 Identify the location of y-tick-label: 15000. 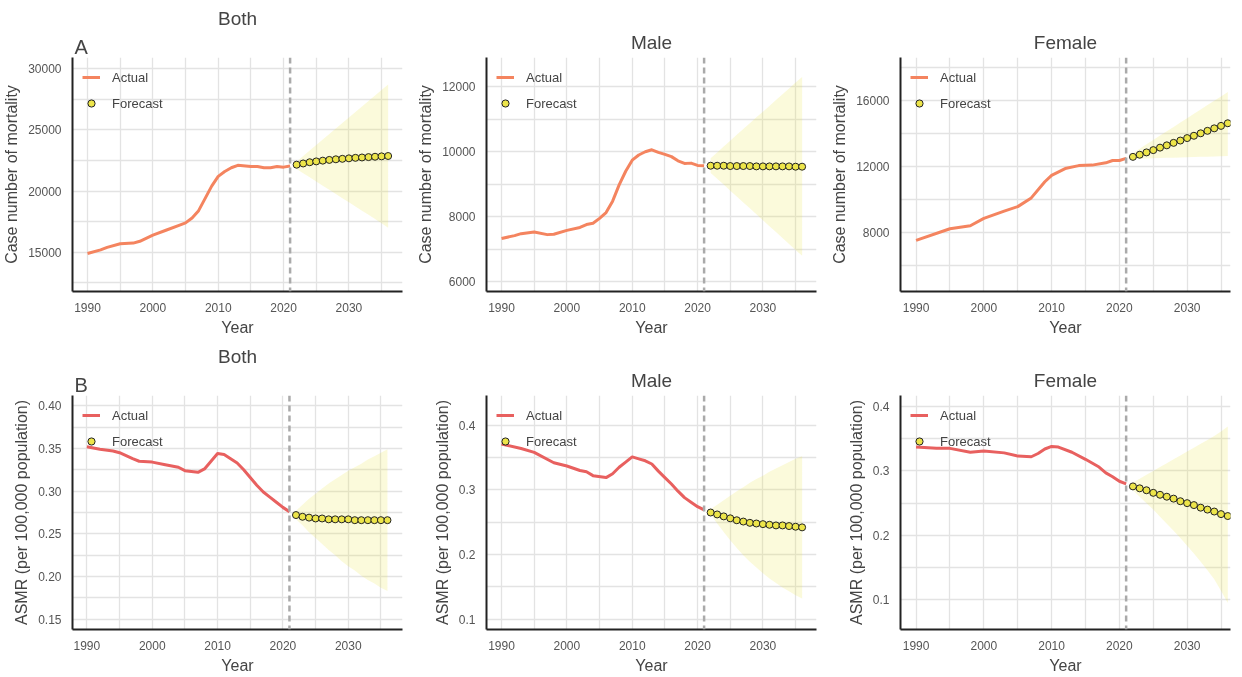
(45, 252).